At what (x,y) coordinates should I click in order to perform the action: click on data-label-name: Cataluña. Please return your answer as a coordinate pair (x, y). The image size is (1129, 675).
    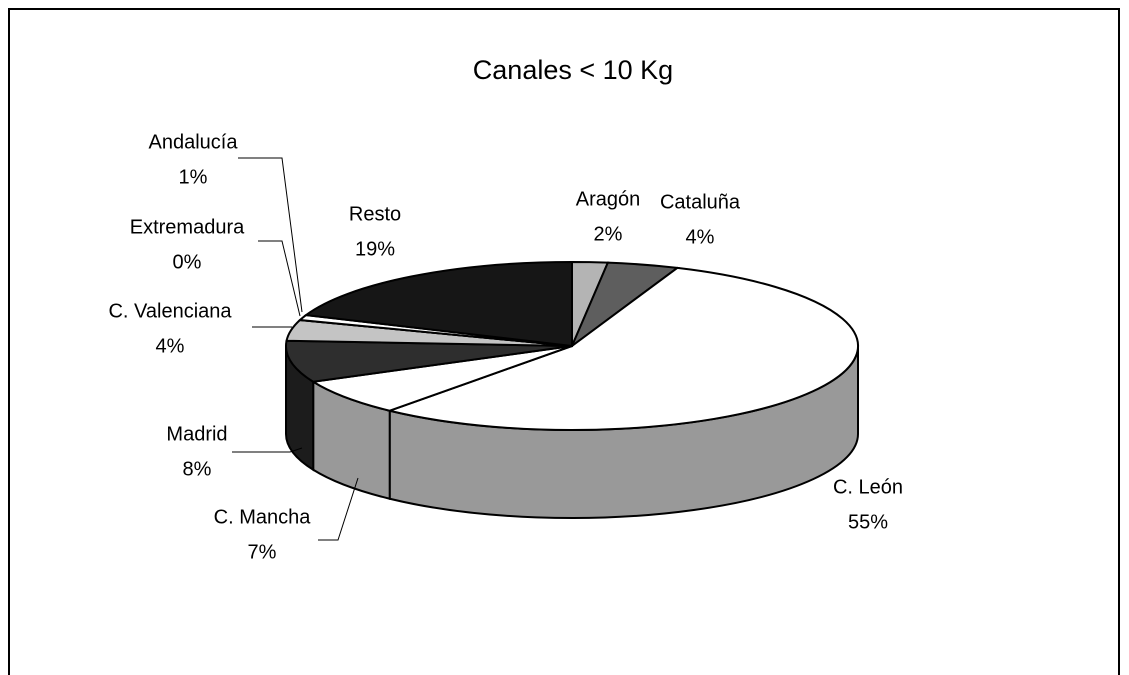
    Looking at the image, I should click on (700, 202).